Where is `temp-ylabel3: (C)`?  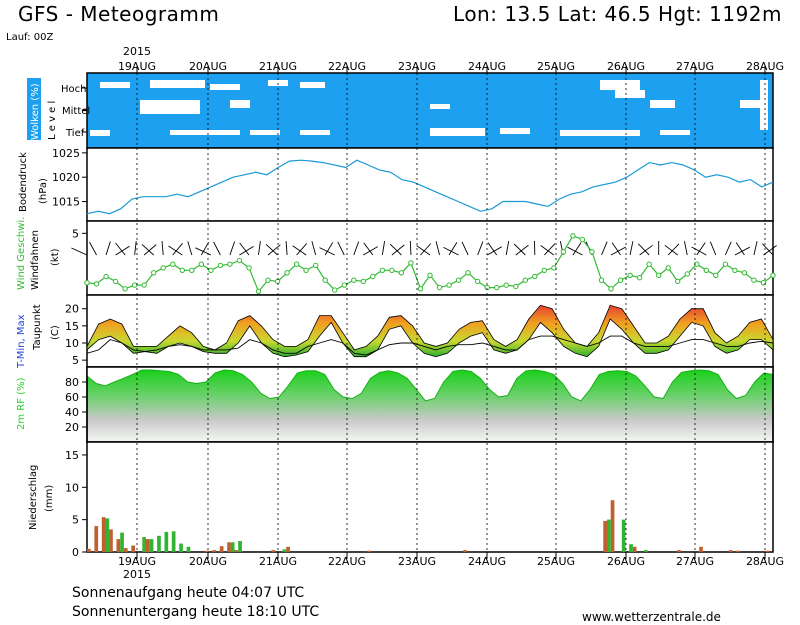 temp-ylabel3: (C) is located at coordinates (55, 332).